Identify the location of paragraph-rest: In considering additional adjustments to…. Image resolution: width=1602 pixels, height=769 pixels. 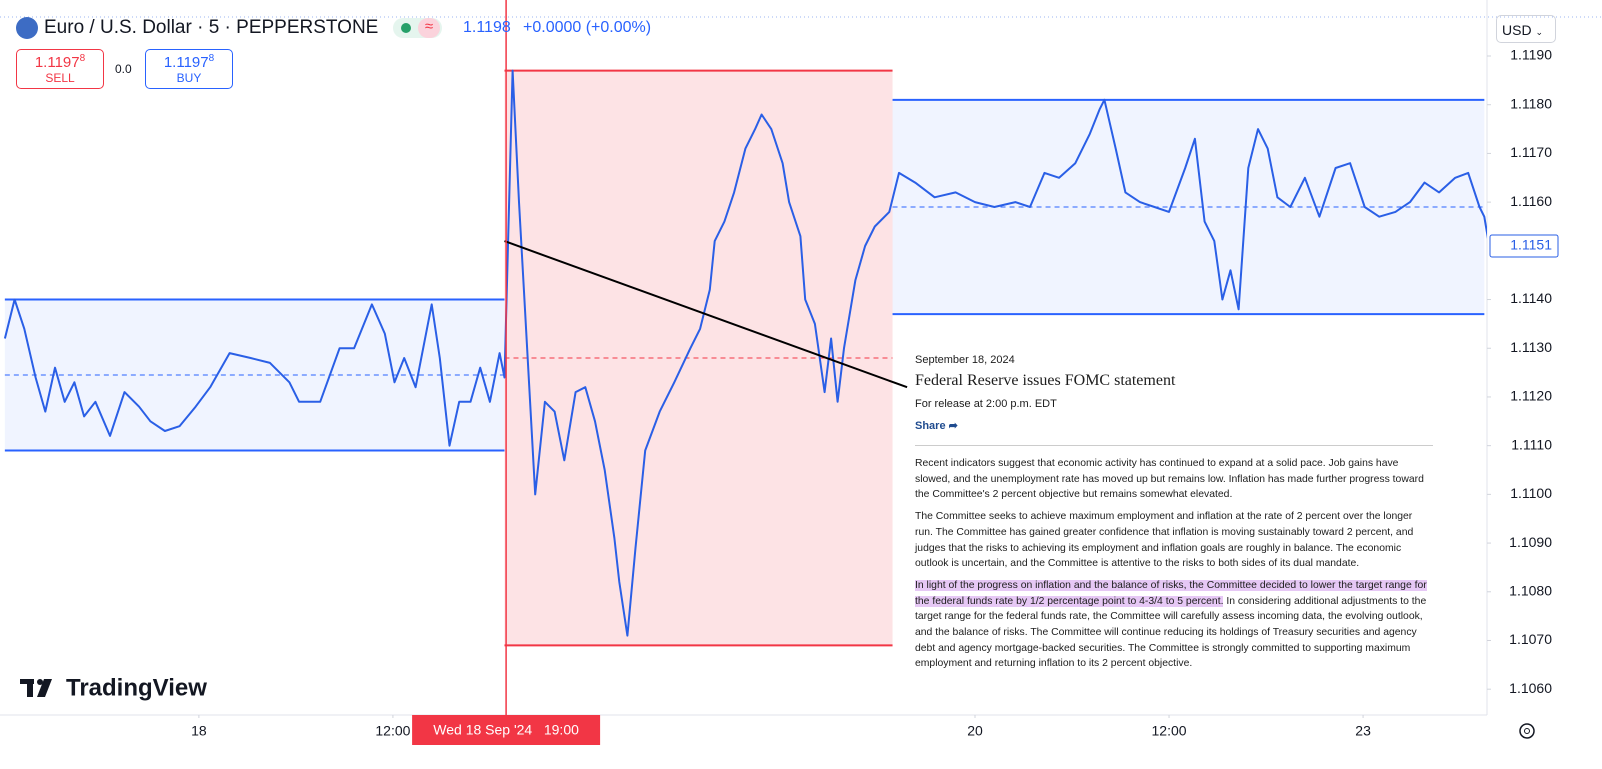
(1171, 632).